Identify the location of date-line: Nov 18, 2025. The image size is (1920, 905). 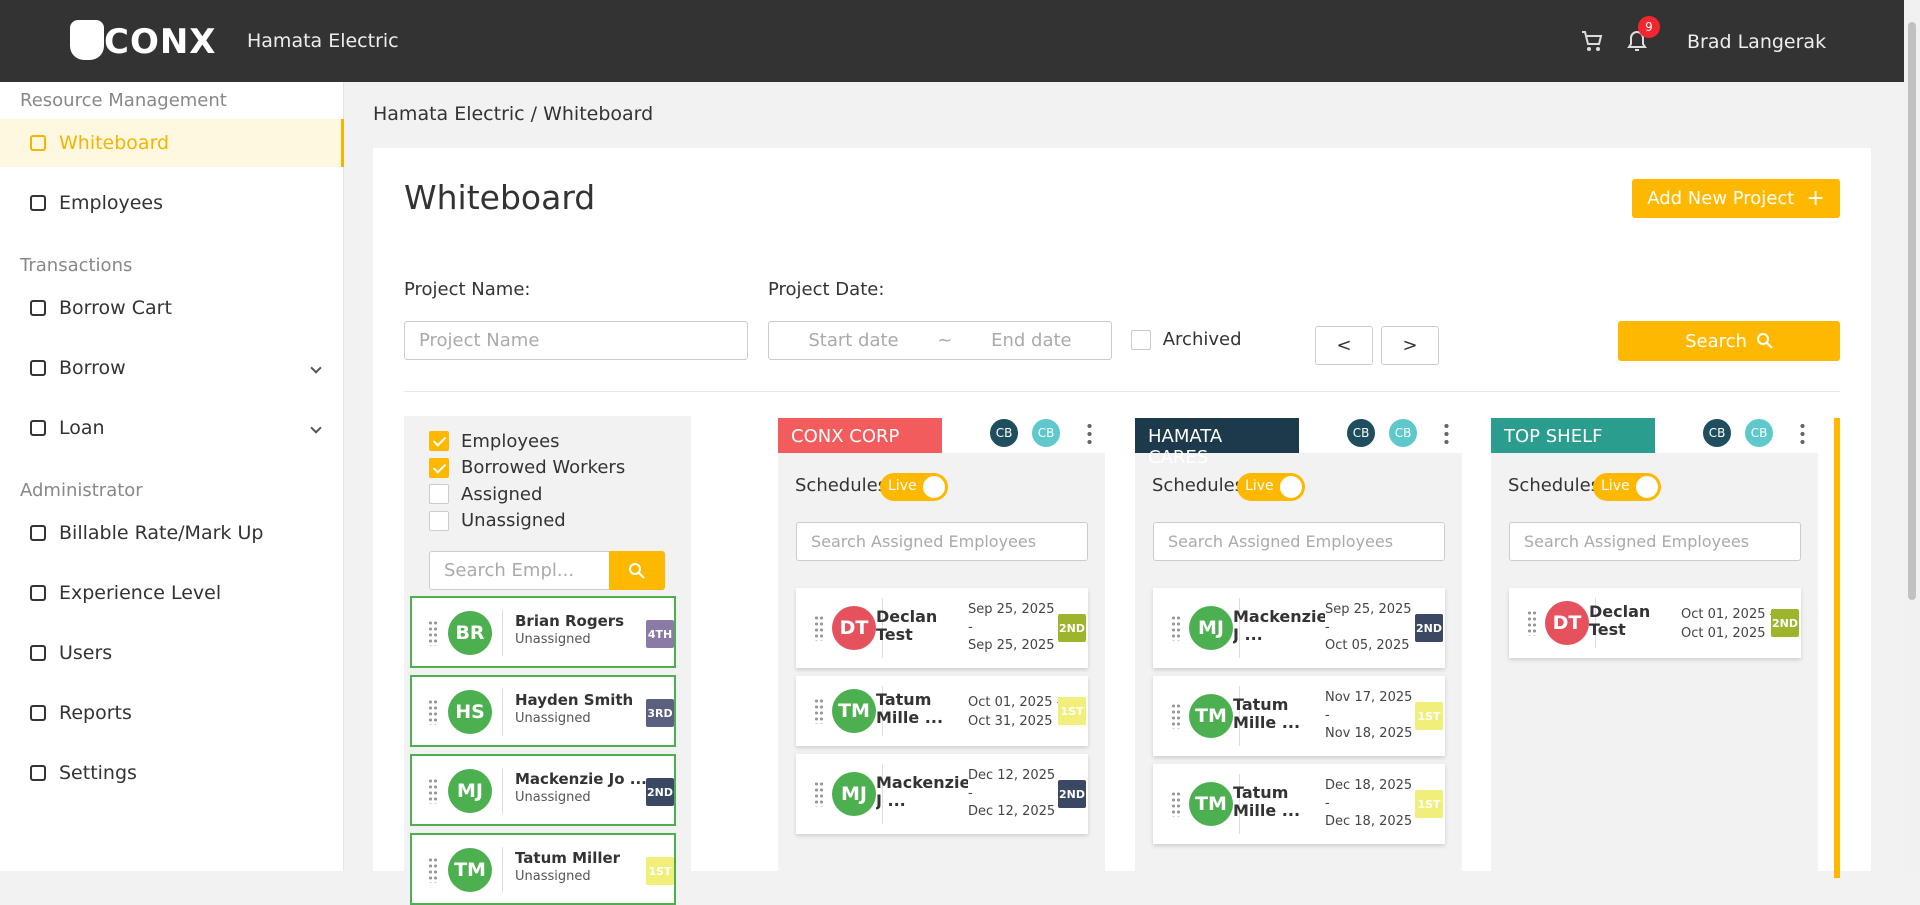
(1369, 733).